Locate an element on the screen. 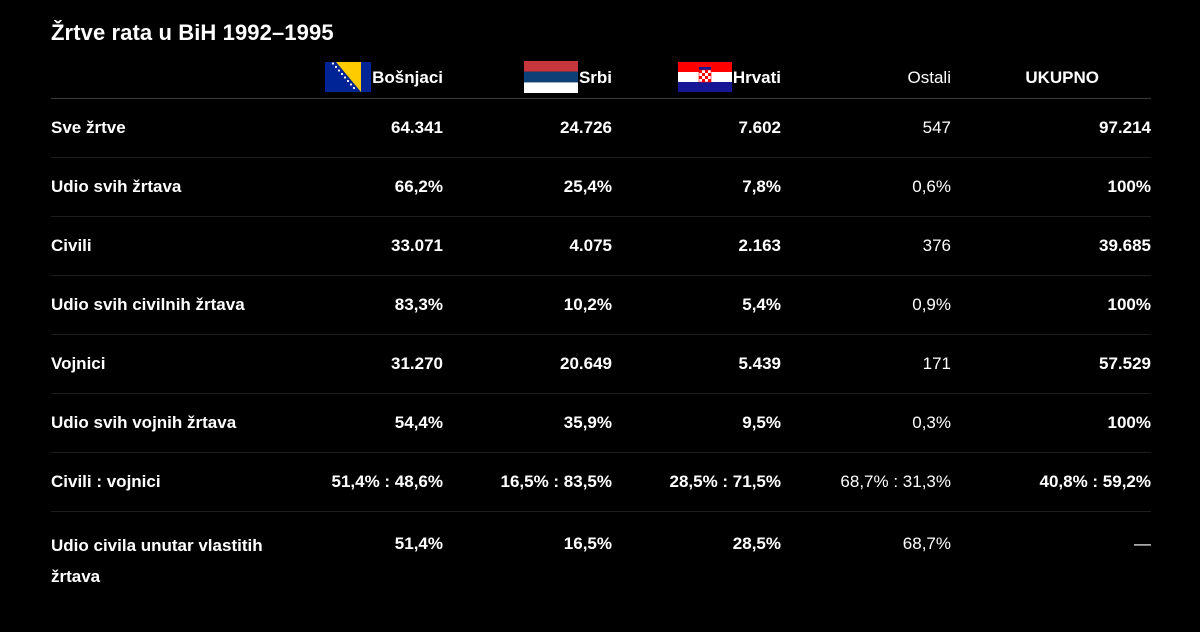 This screenshot has height=632, width=1200. row-label: Vojnici is located at coordinates (158, 364).